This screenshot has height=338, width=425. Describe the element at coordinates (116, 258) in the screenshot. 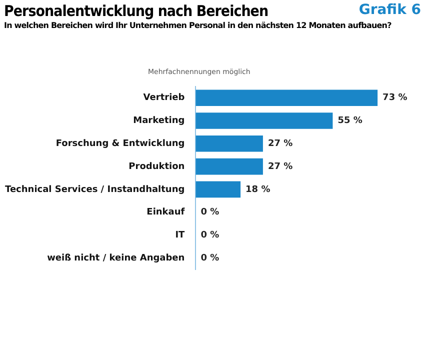

I see `y-tick-label: weiß nicht / keine Angaben` at that location.